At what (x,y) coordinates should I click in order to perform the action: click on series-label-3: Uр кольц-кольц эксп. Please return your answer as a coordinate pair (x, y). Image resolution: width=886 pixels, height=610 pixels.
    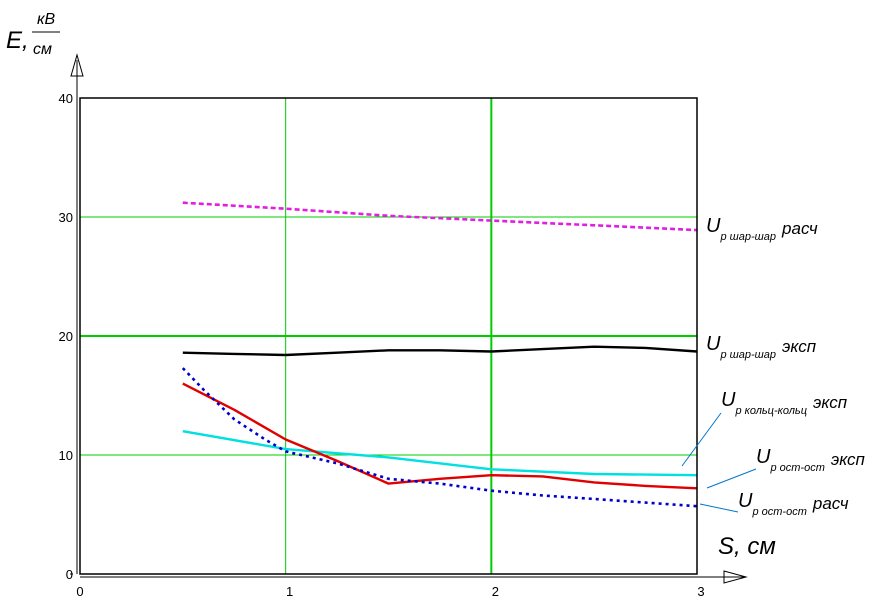
    Looking at the image, I should click on (784, 403).